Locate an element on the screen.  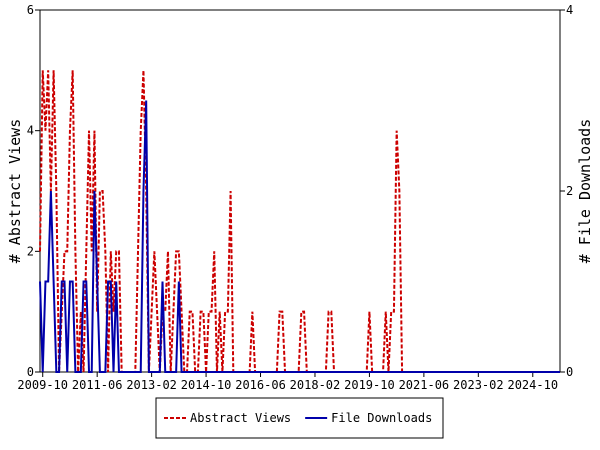
x-tick-label: 2011-06 is located at coordinates (97, 385).